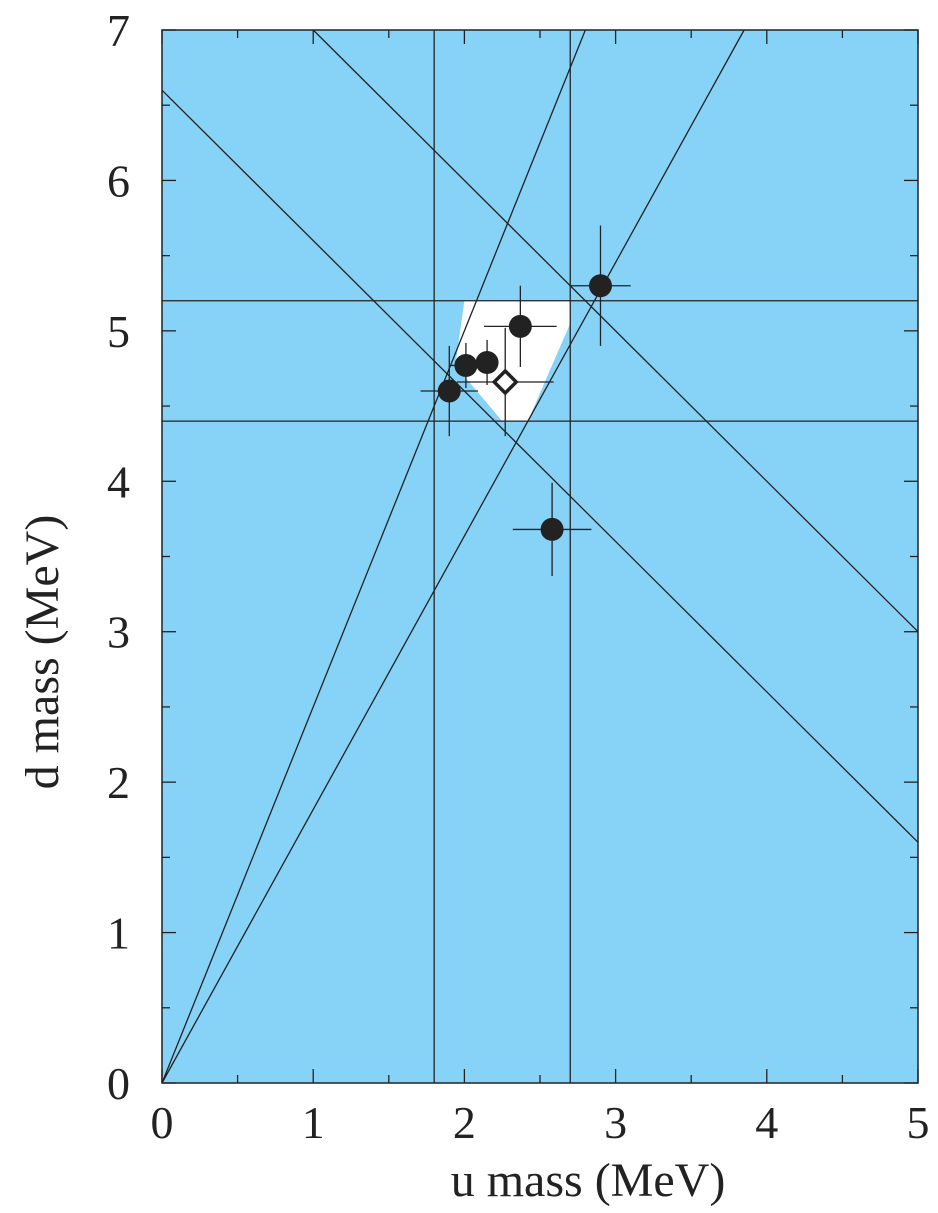 This screenshot has width=938, height=1213. Describe the element at coordinates (118, 331) in the screenshot. I see `y-tick-label: 5` at that location.